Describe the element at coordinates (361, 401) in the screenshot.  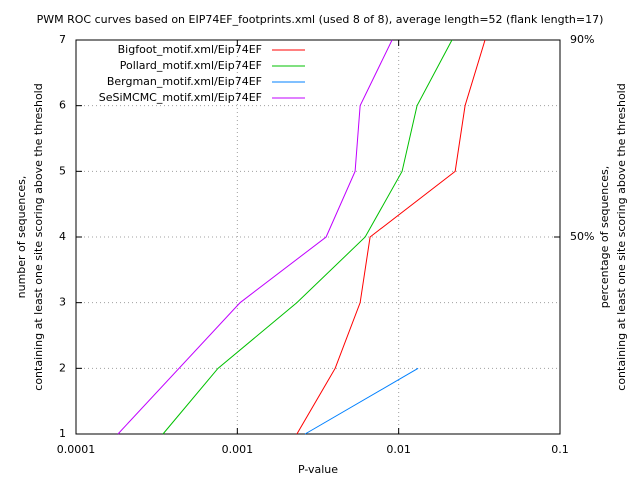
I see `series-line` at that location.